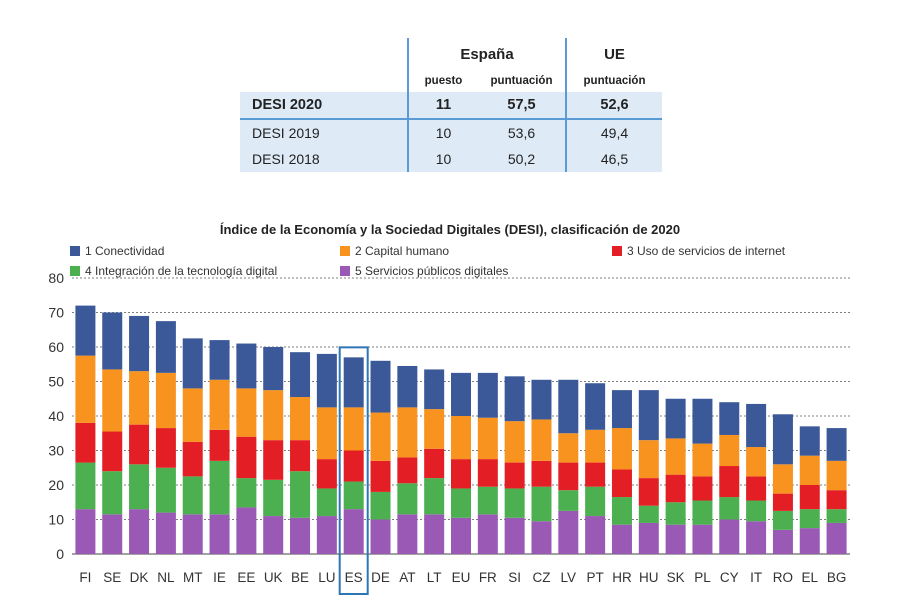  What do you see at coordinates (407, 577) in the screenshot?
I see `x-tick-label: AT` at bounding box center [407, 577].